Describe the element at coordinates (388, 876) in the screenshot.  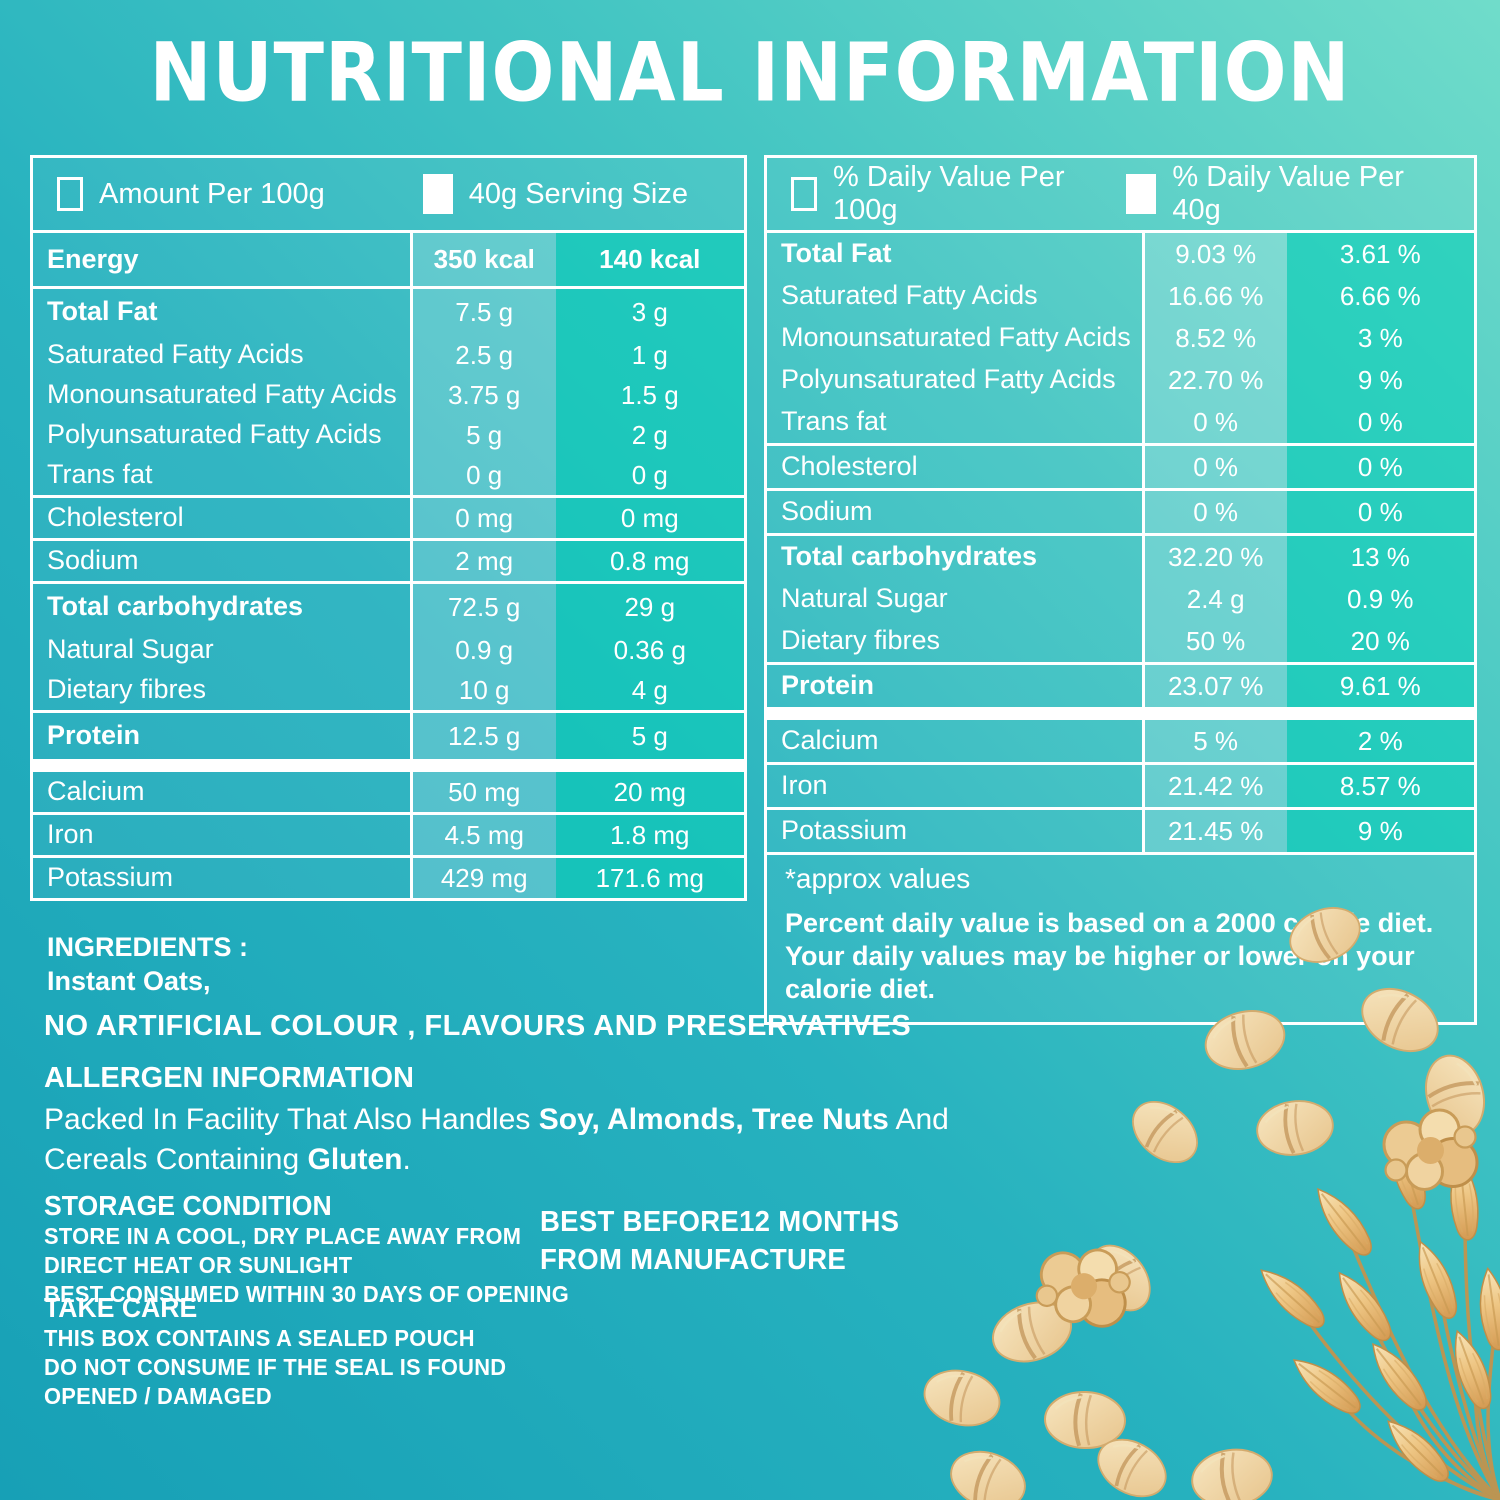
I see `table-section: Potassium 429 mg 171.6 mg` at that location.